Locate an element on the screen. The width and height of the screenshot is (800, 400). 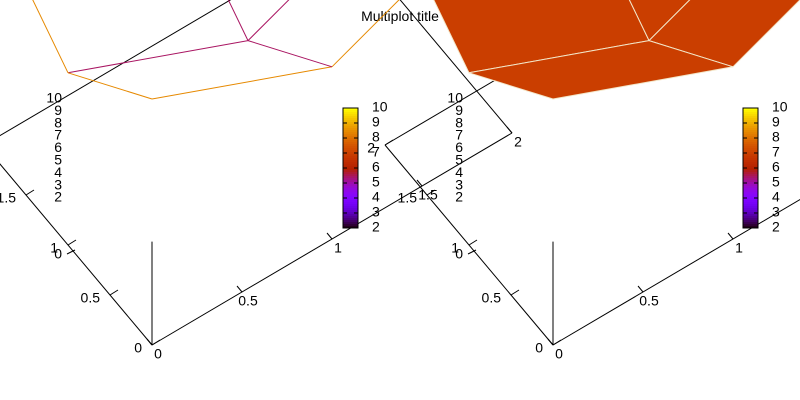
z-tick-label: 7 is located at coordinates (459, 135).